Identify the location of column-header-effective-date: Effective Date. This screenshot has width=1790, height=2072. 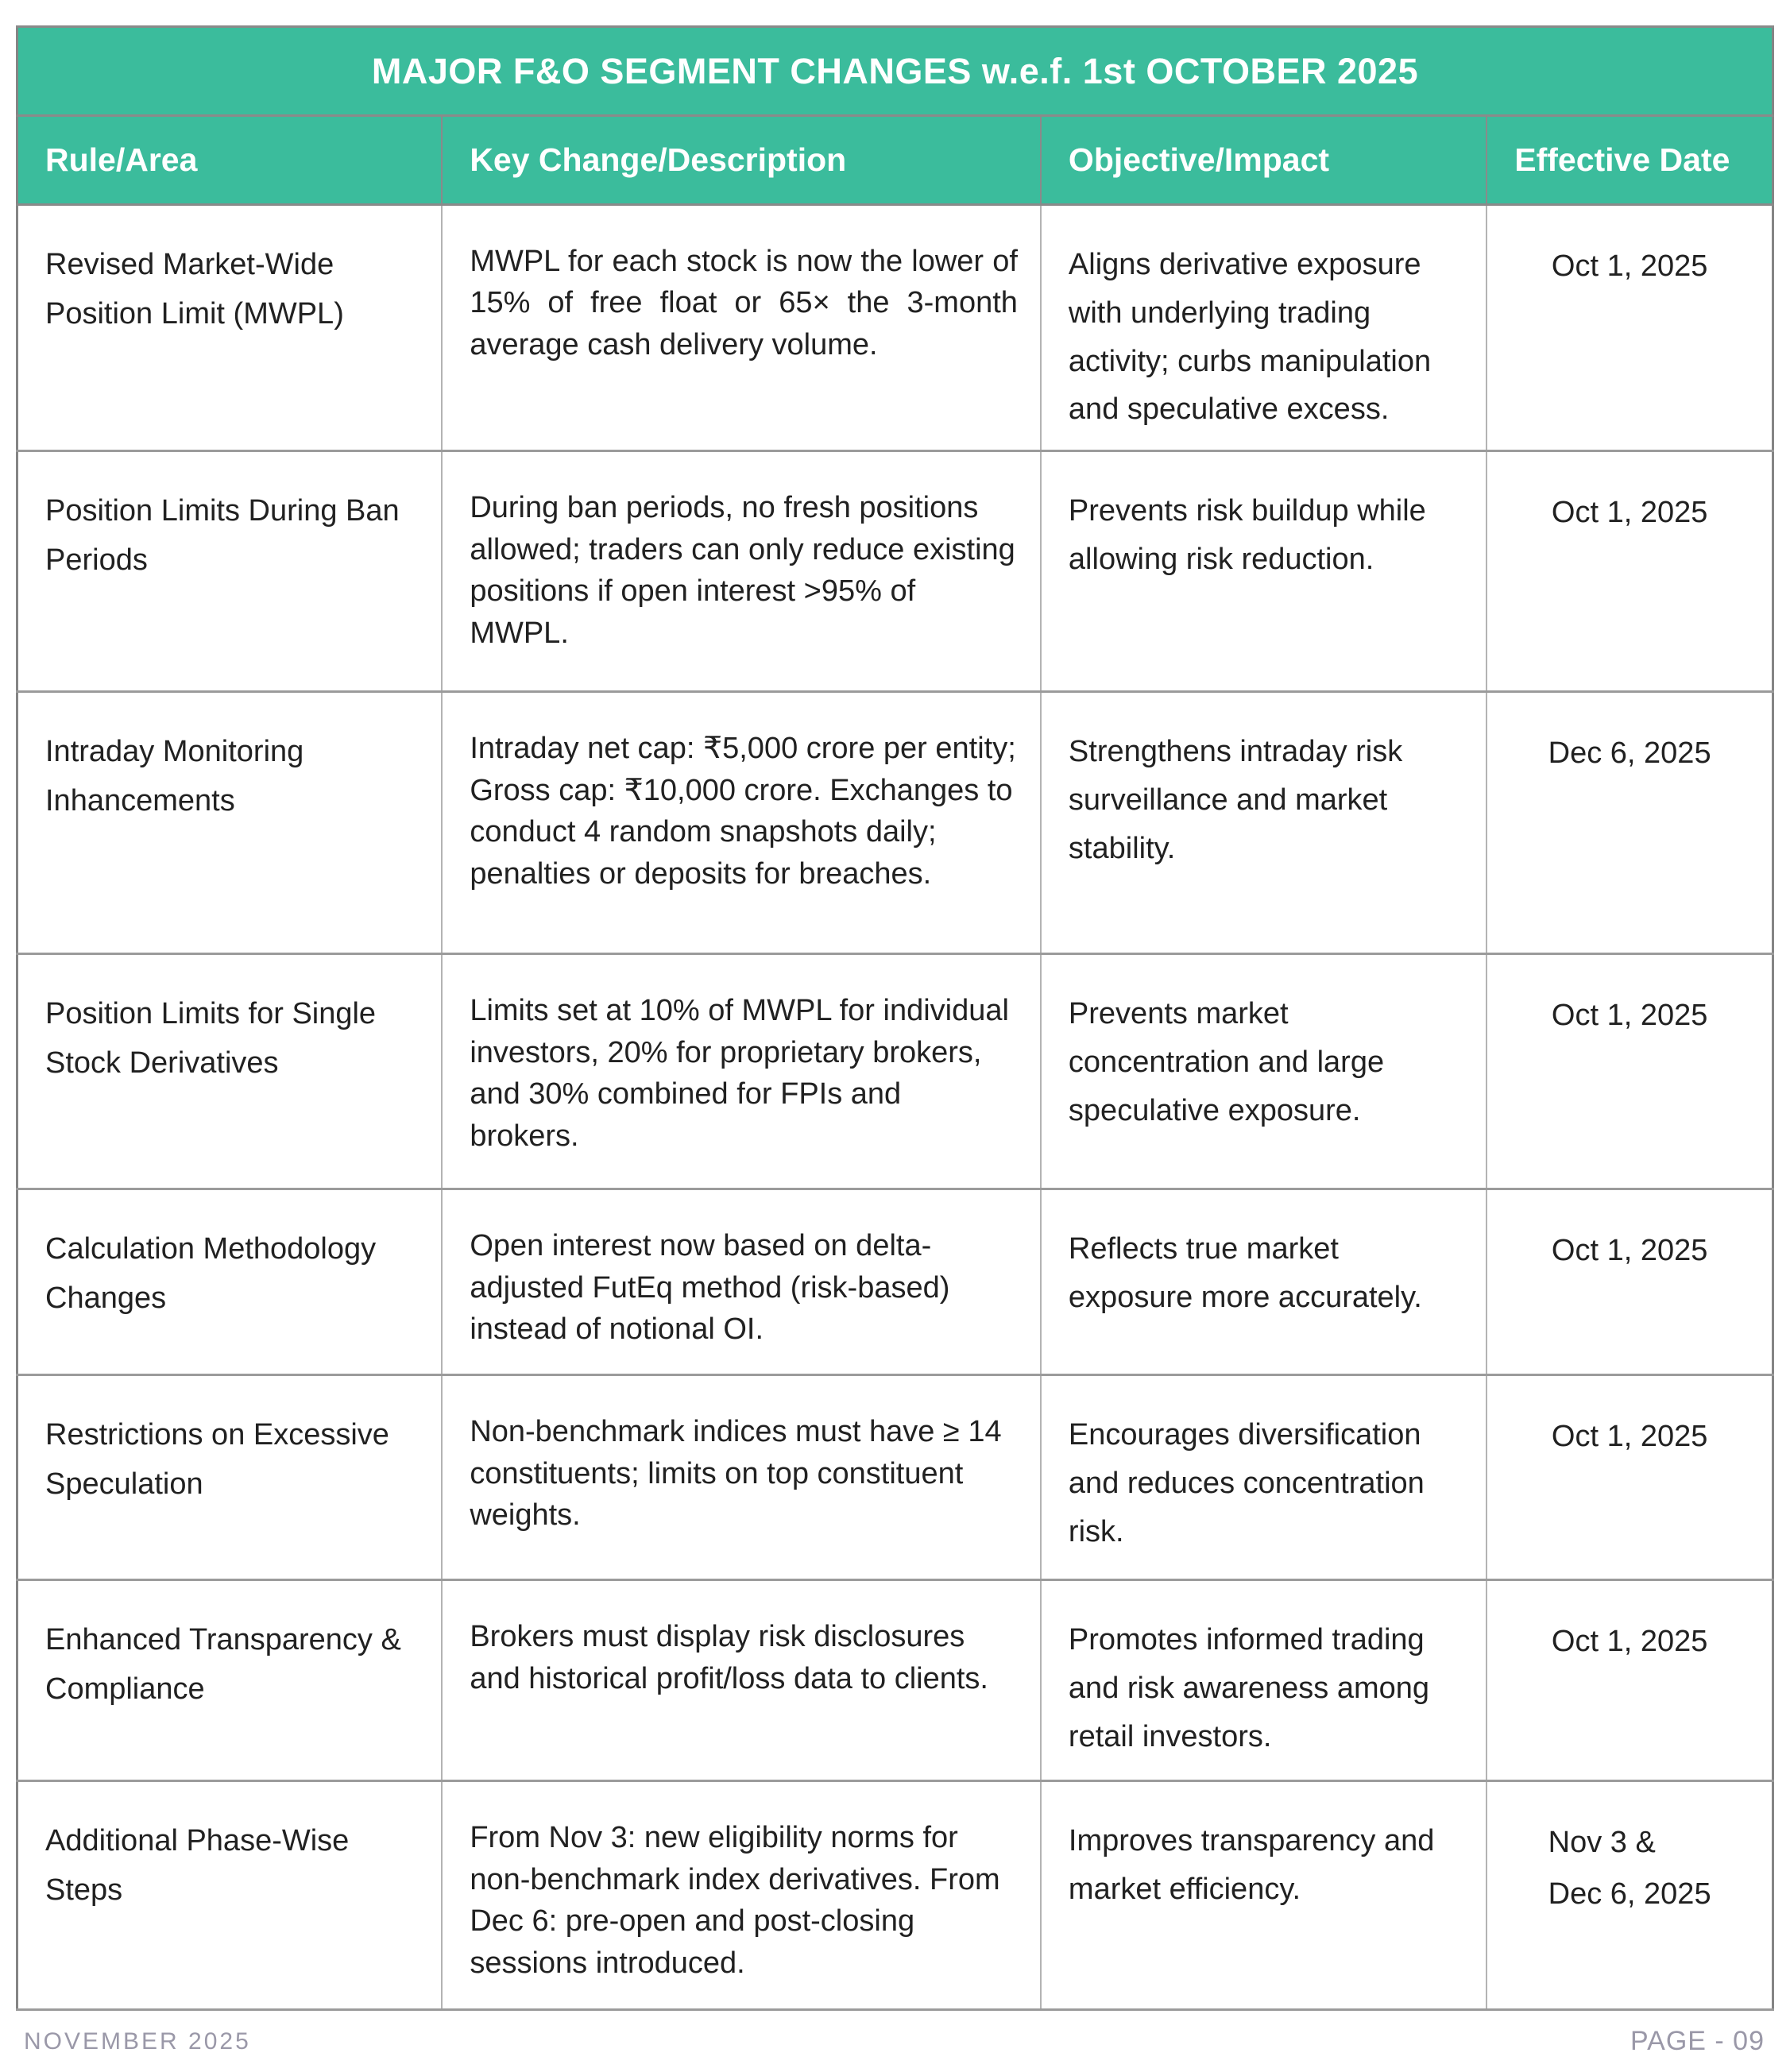
(1630, 160).